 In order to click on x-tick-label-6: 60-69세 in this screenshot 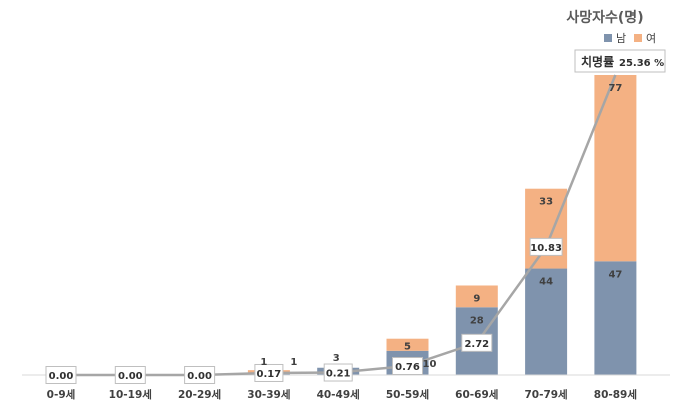, I will do `click(476, 394)`.